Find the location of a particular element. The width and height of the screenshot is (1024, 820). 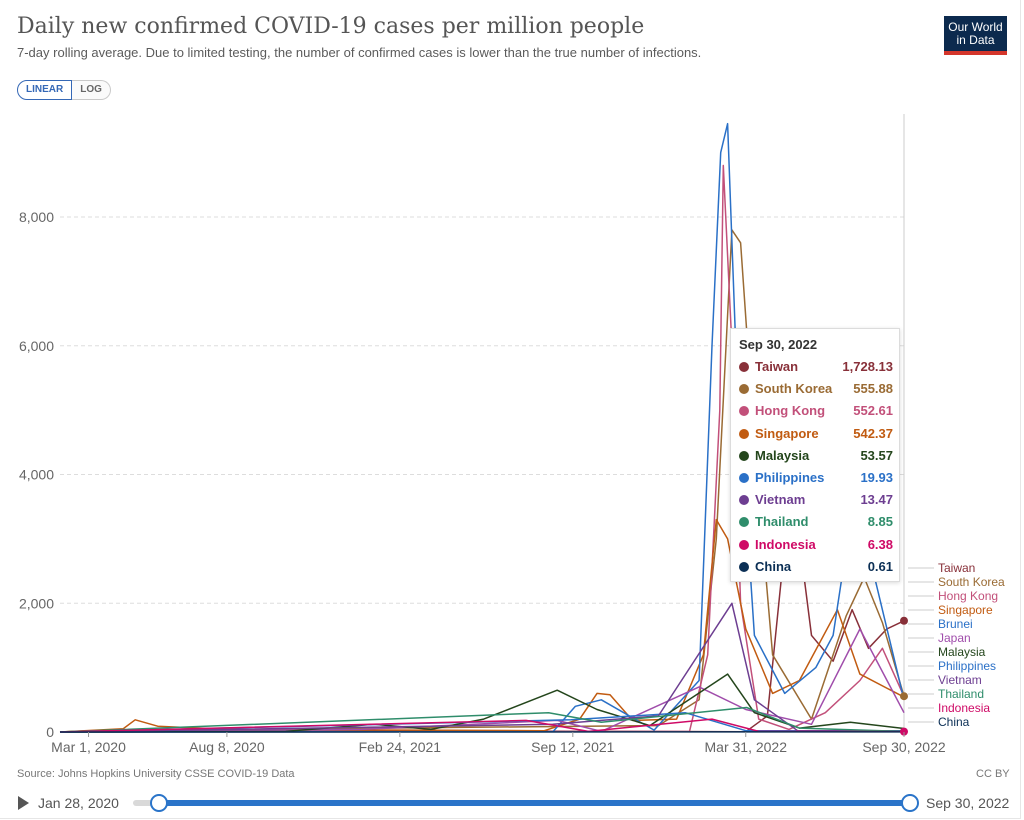

tooltip-row: Malaysia 53.57 is located at coordinates (815, 456).